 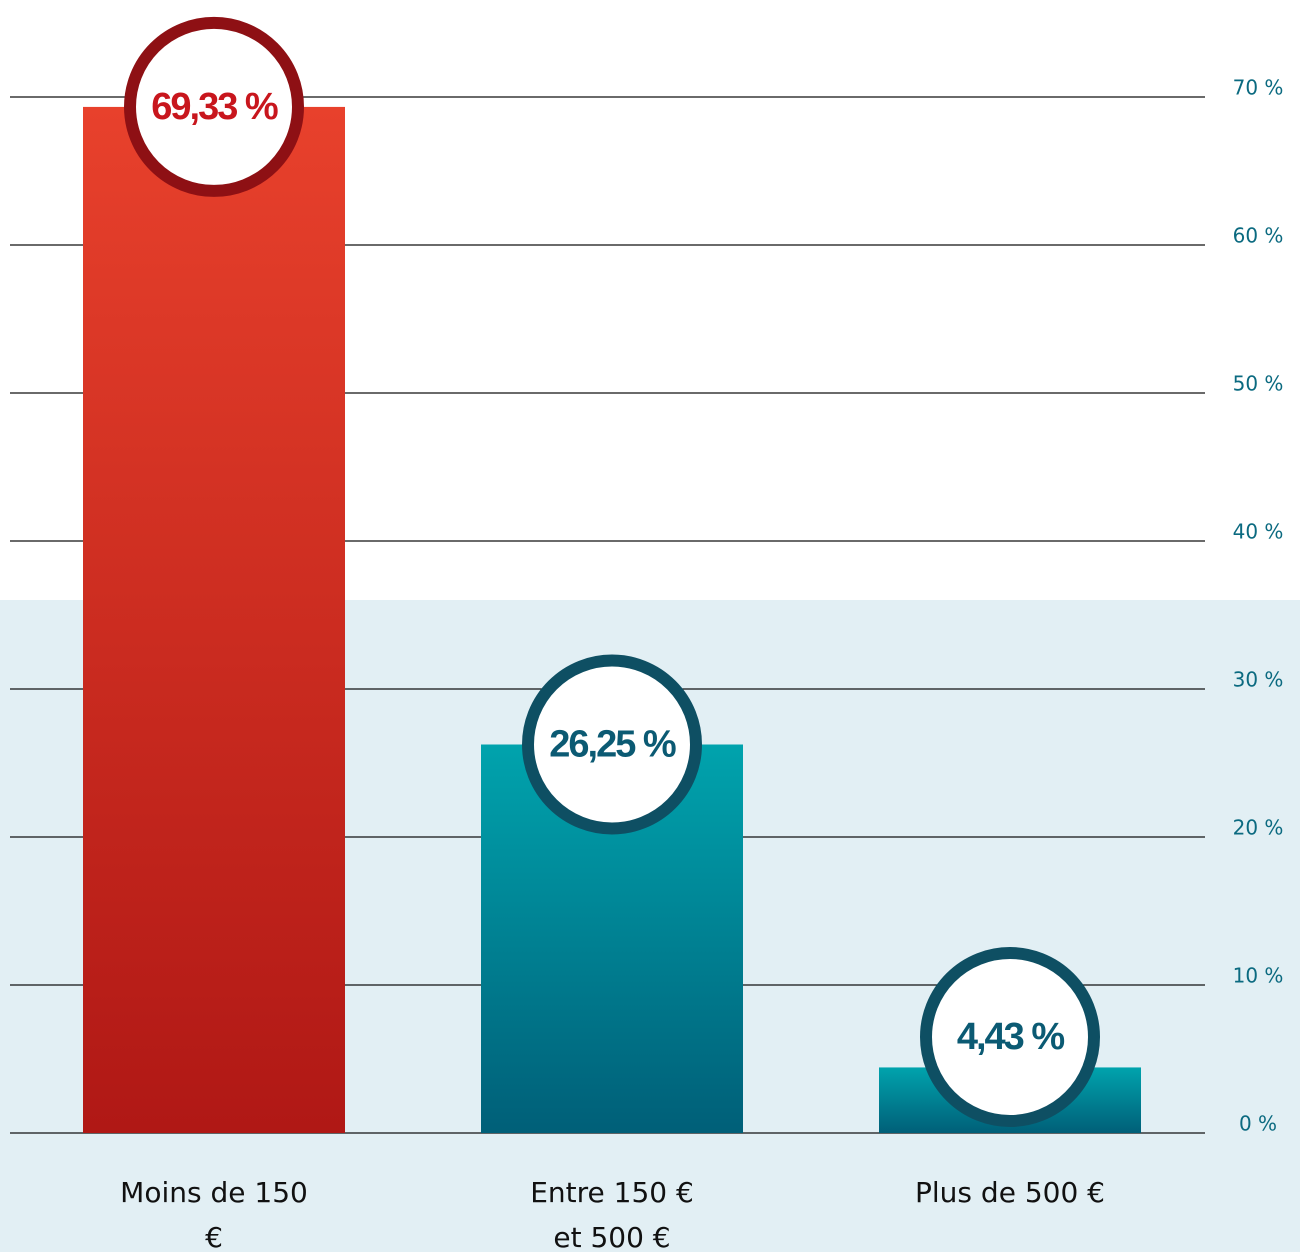 I want to click on y-tick-label: 40 %, so click(x=1258, y=532).